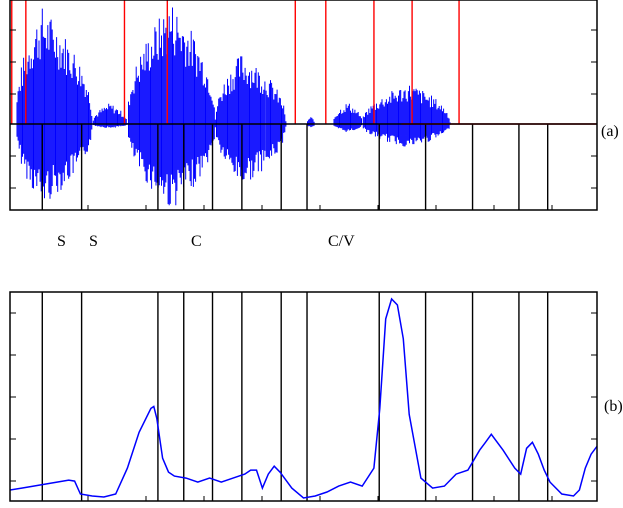 The width and height of the screenshot is (623, 508). I want to click on segment-label-s2: S, so click(93, 241).